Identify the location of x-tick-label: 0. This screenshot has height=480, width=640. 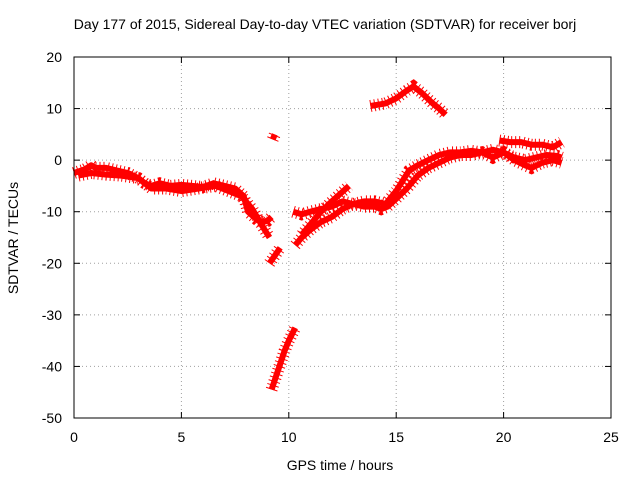
(74, 437).